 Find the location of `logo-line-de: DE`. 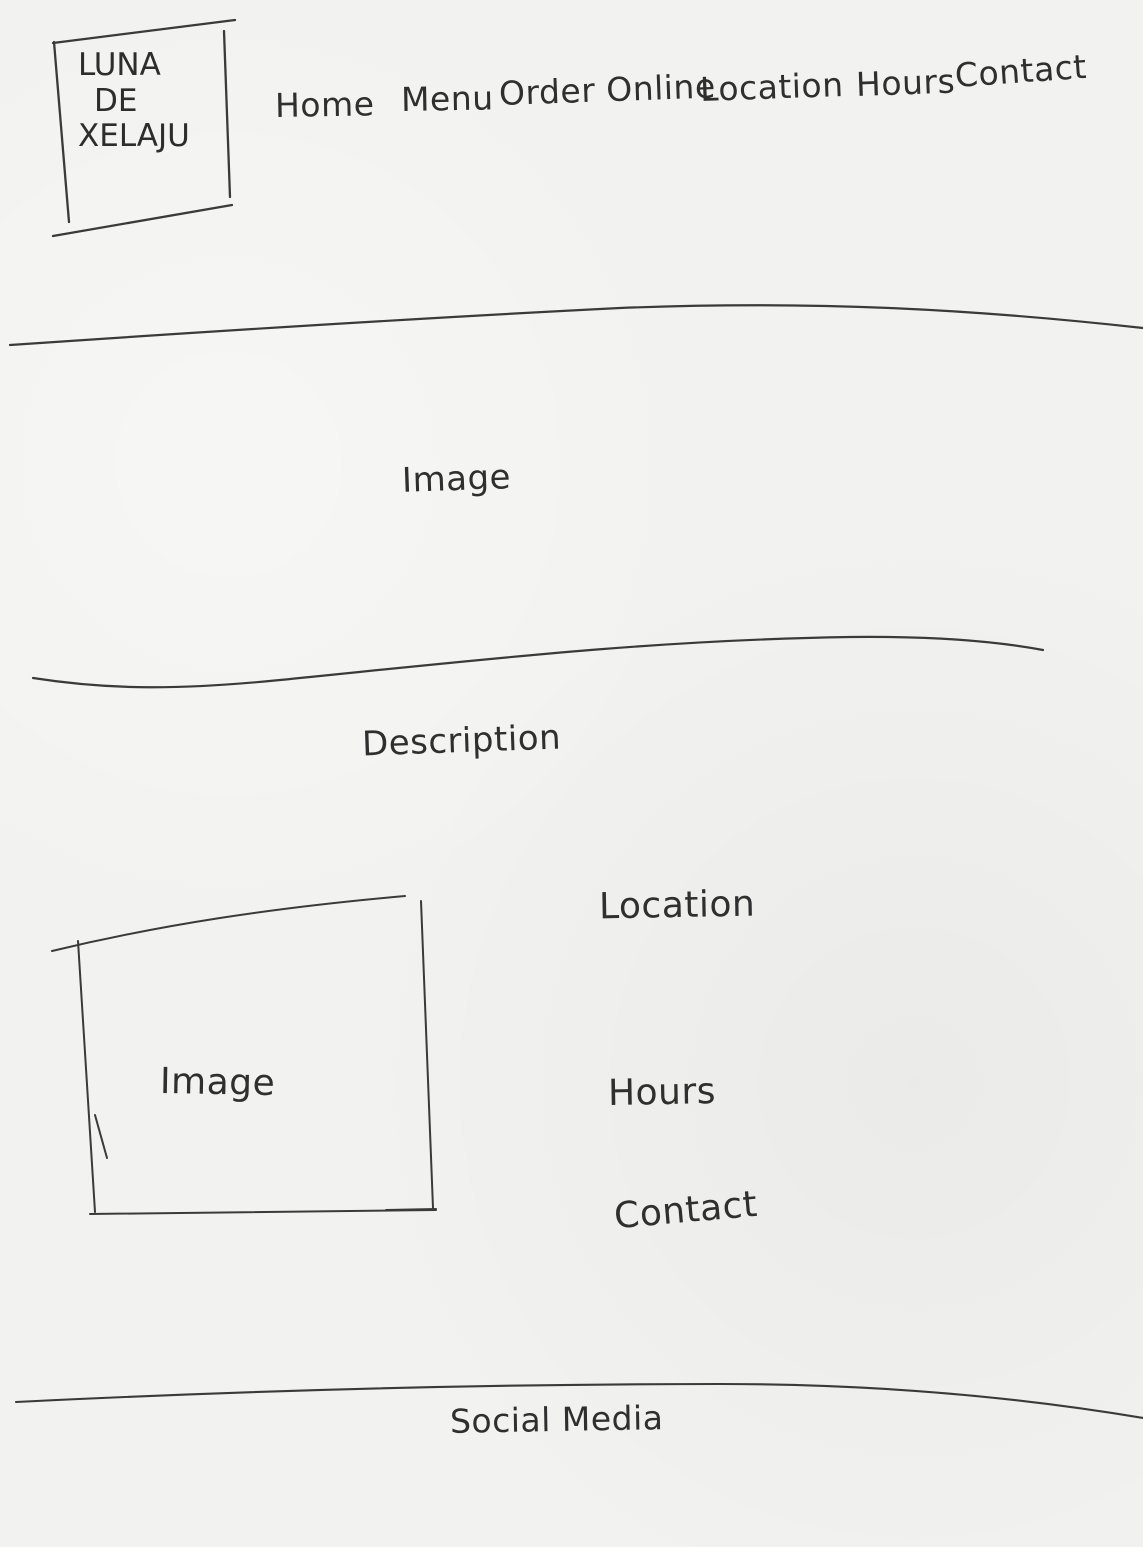

logo-line-de: DE is located at coordinates (116, 100).